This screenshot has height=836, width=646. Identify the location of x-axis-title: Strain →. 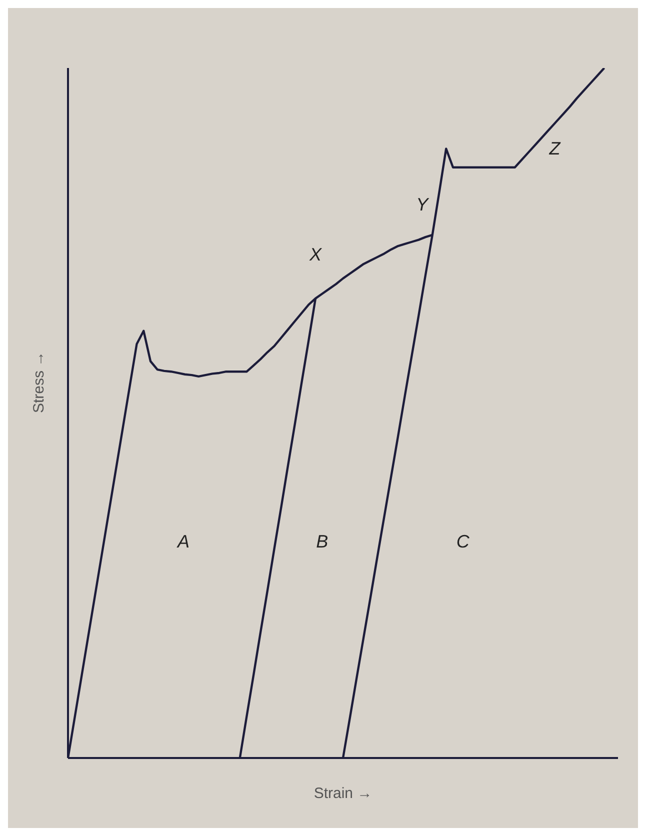
(343, 793).